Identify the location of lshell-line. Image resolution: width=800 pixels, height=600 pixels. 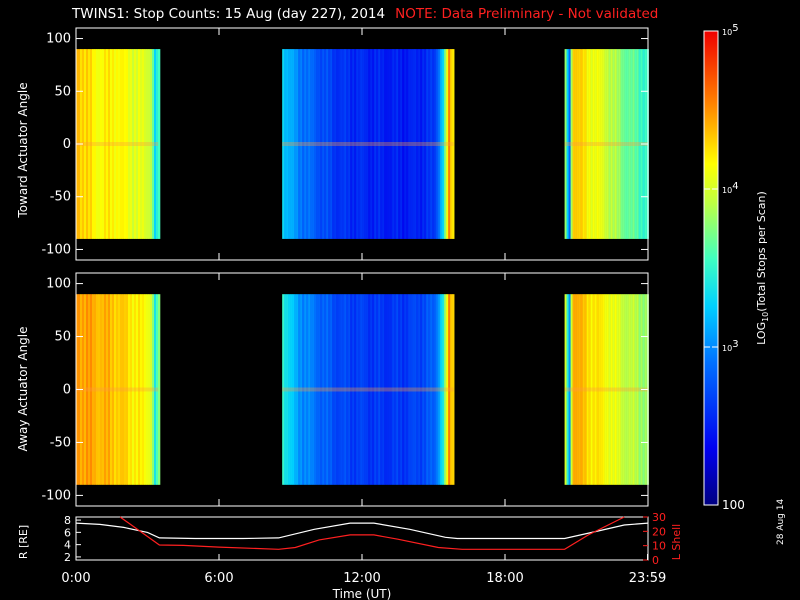
(372, 533).